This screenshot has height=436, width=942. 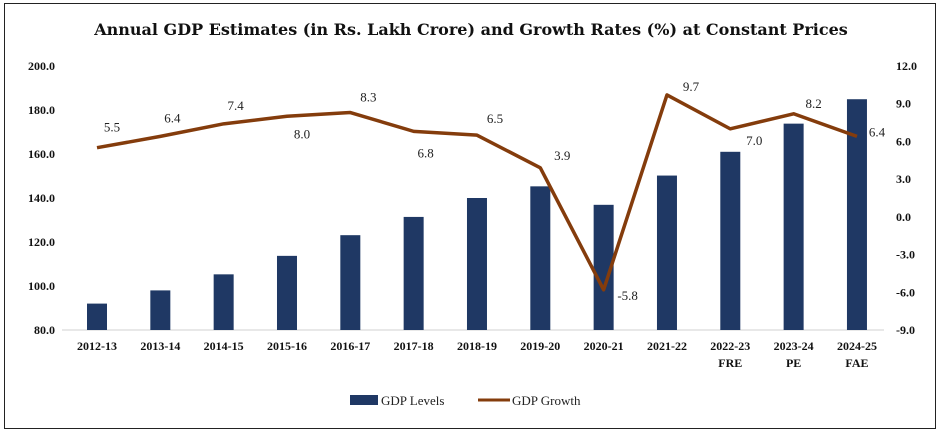 What do you see at coordinates (754, 140) in the screenshot?
I see `data-label-gdp-growth: 7.0` at bounding box center [754, 140].